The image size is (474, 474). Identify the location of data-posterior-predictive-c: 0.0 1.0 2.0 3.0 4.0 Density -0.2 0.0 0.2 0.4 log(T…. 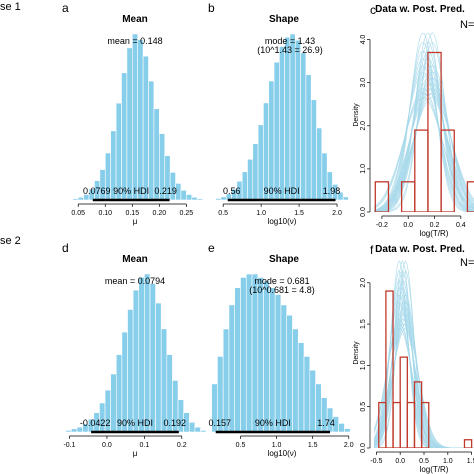
(413, 135).